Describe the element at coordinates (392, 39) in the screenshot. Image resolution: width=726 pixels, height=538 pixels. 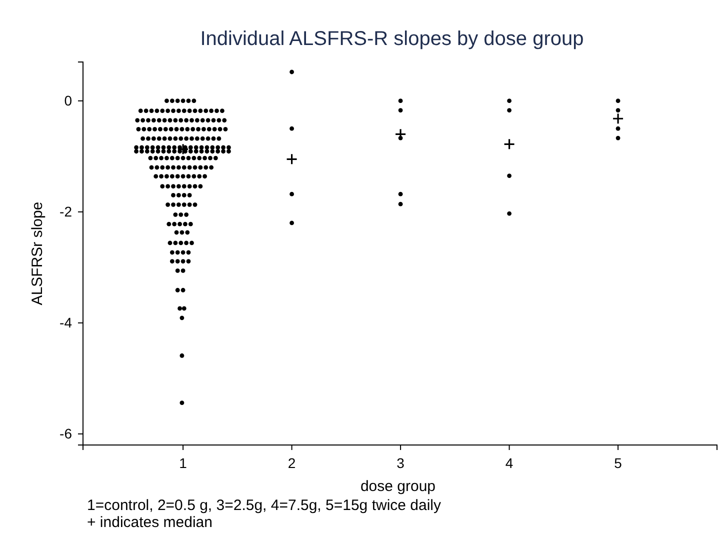
I see `chart-title: Individual ALSFRS-R slopes by dose group` at that location.